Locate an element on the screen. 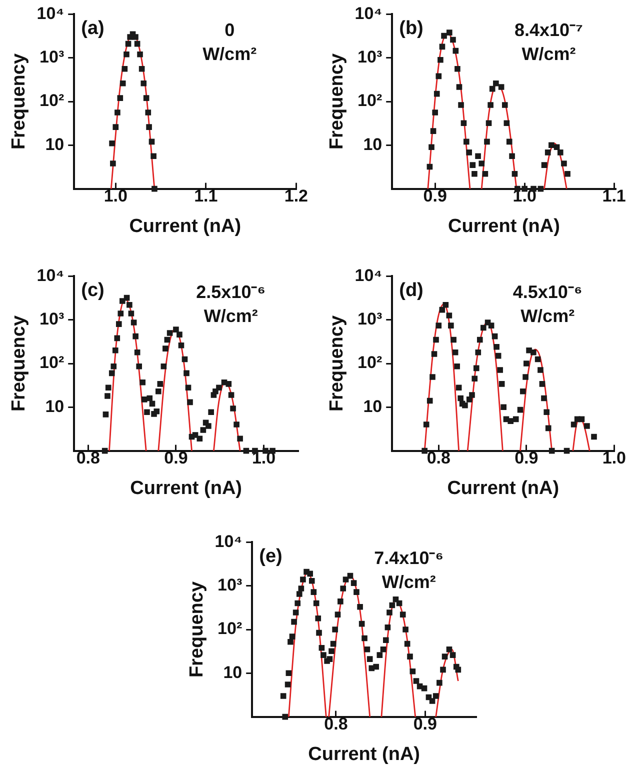 Image resolution: width=639 pixels, height=774 pixels. chart-title: (d) is located at coordinates (411, 291).